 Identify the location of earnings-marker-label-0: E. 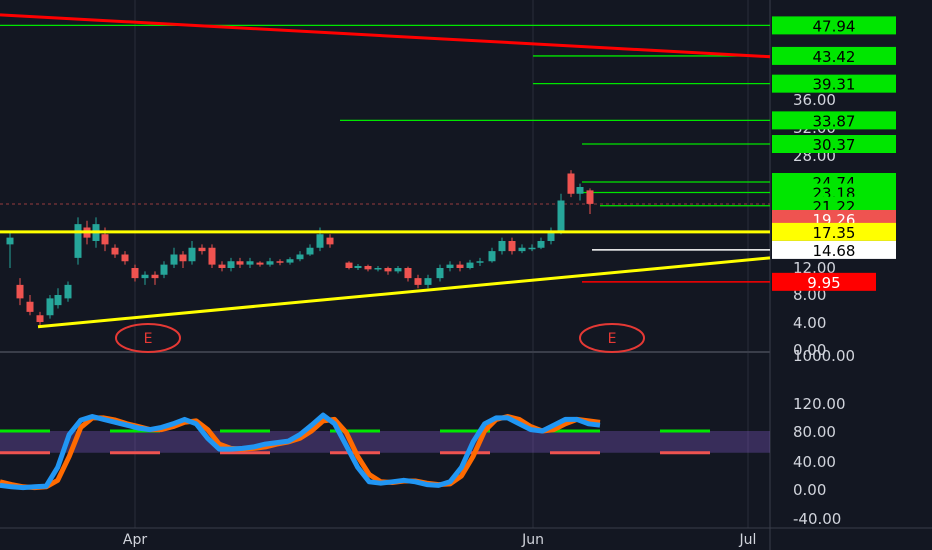
(148, 339).